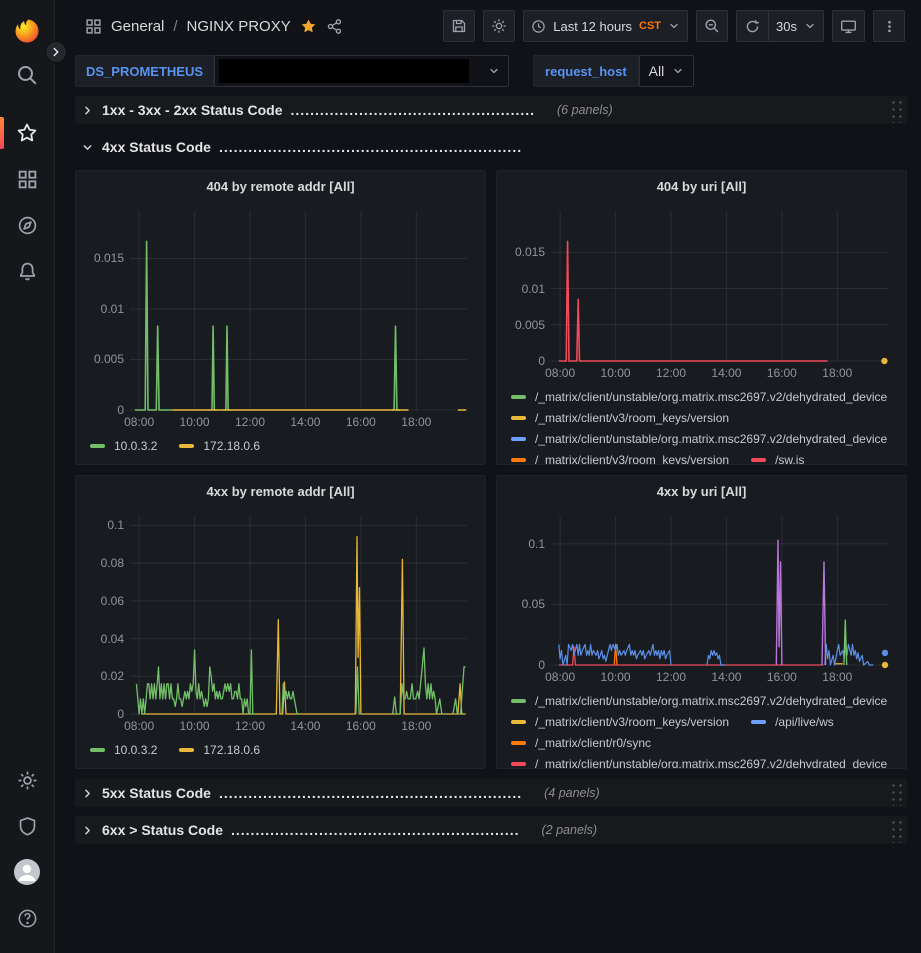 Image resolution: width=921 pixels, height=953 pixels. Describe the element at coordinates (572, 793) in the screenshot. I see `row-panel-count: (4 panels)` at that location.